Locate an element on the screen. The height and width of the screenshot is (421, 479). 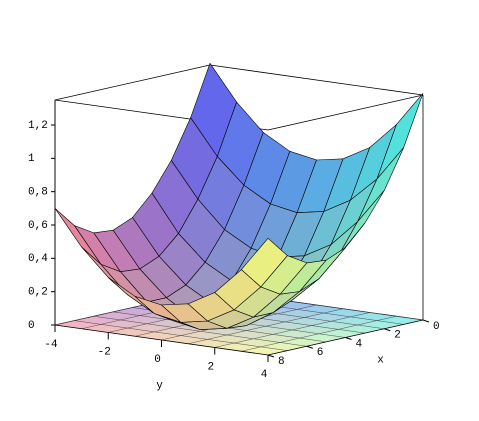
z-tick-label: 0,2 is located at coordinates (38, 293).